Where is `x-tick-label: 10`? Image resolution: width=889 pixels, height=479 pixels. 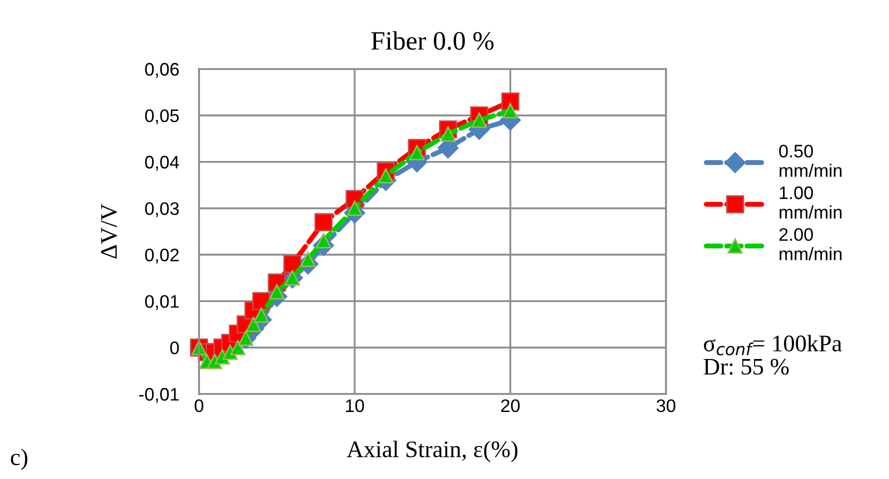 x-tick-label: 10 is located at coordinates (355, 405).